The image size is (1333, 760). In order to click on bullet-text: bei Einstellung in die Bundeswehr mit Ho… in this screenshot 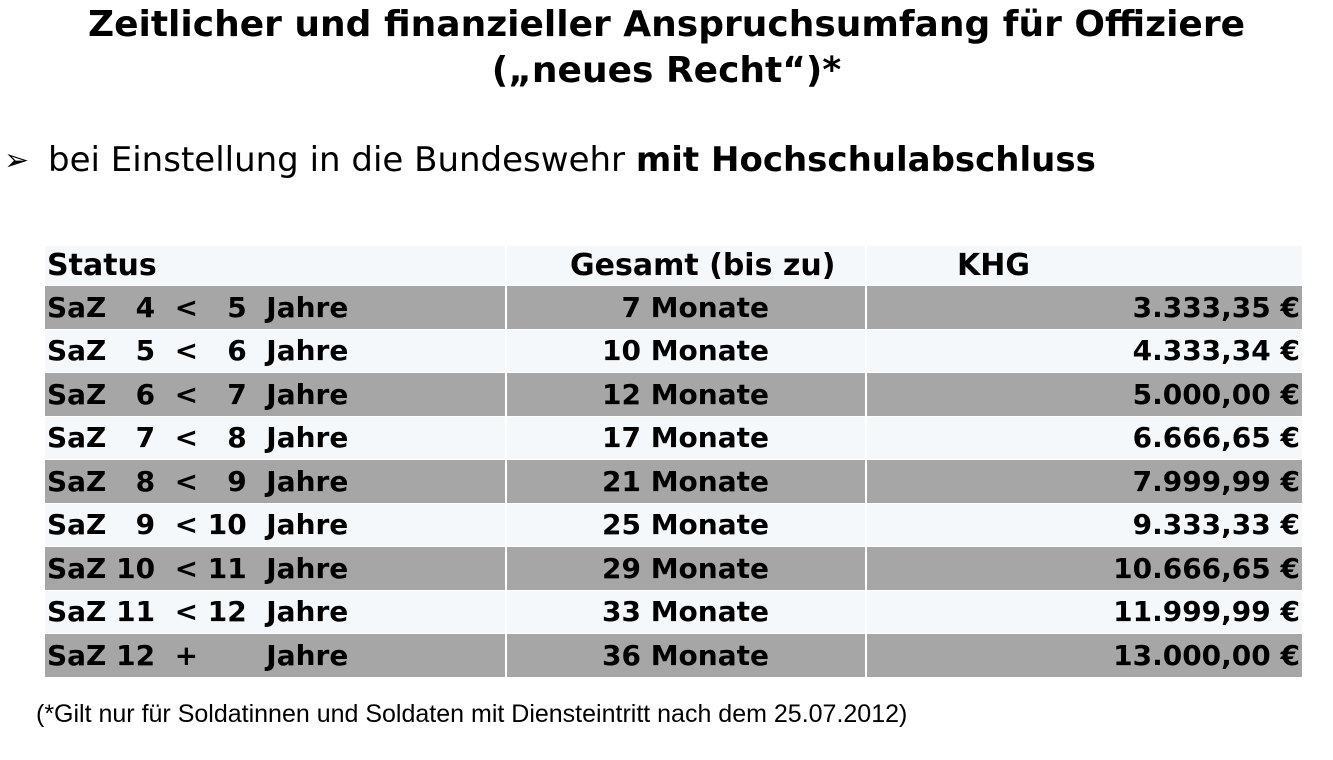, I will do `click(572, 160)`.